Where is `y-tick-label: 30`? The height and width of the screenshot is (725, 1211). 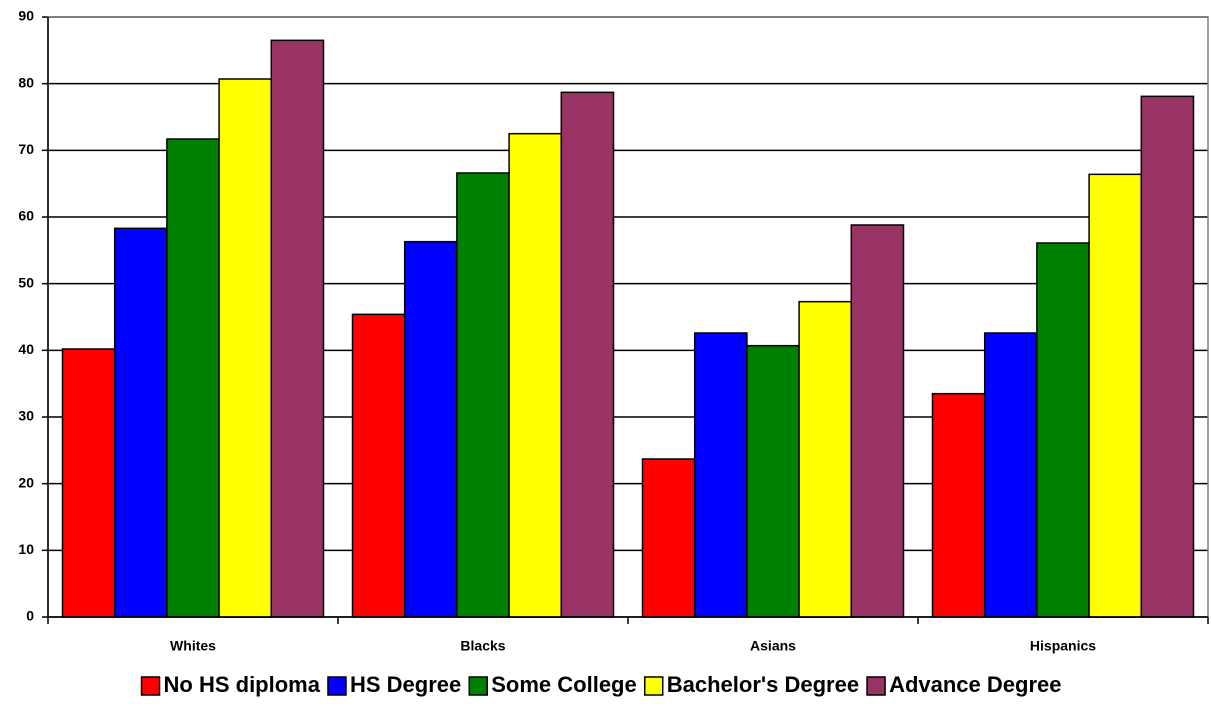
y-tick-label: 30 is located at coordinates (26, 416).